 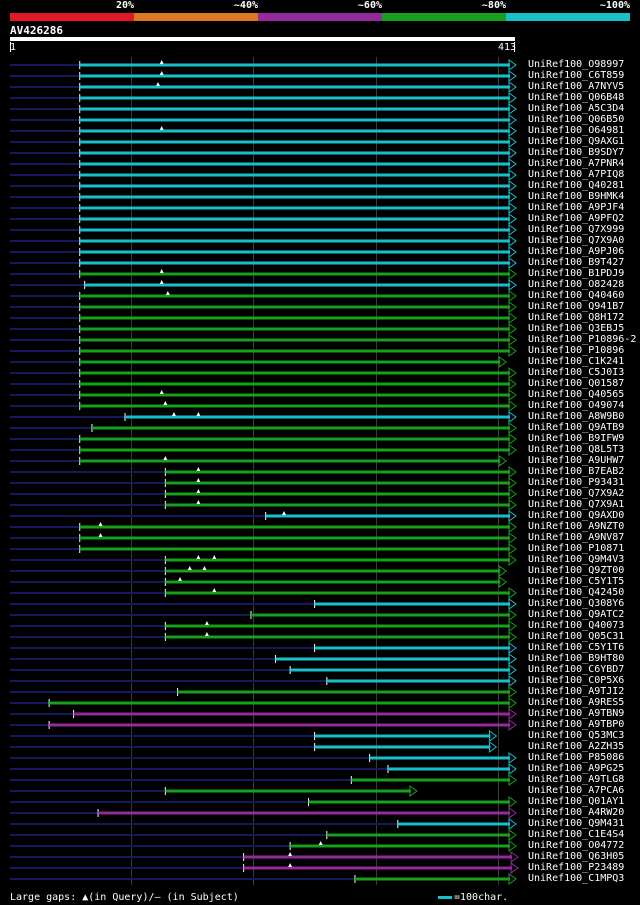 What do you see at coordinates (576, 460) in the screenshot?
I see `hit-label: UniRef100_A9UHW7` at bounding box center [576, 460].